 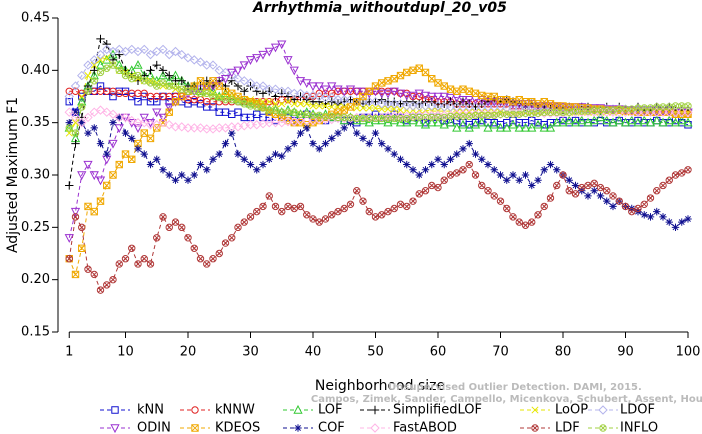 What do you see at coordinates (69, 352) in the screenshot?
I see `x-tick-label: 1` at bounding box center [69, 352].